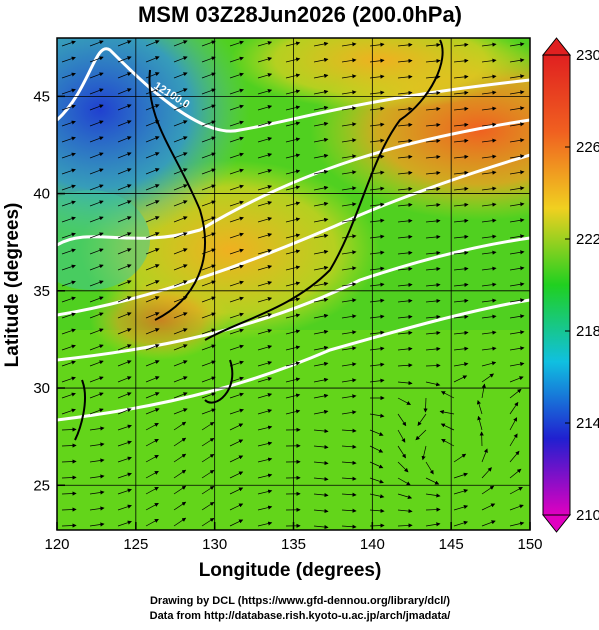  What do you see at coordinates (556, 285) in the screenshot?
I see `colorbar` at bounding box center [556, 285].